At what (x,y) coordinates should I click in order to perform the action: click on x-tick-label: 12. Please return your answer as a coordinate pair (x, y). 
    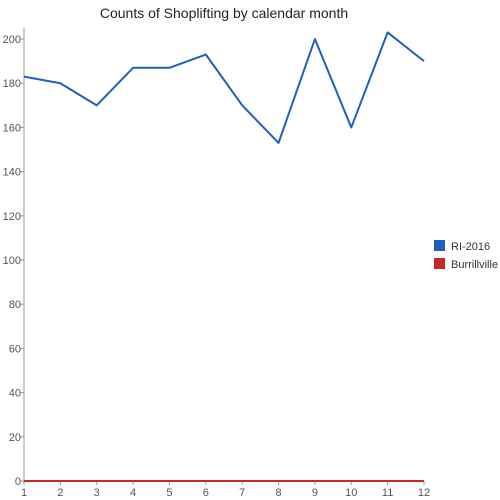
    Looking at the image, I should click on (424, 493).